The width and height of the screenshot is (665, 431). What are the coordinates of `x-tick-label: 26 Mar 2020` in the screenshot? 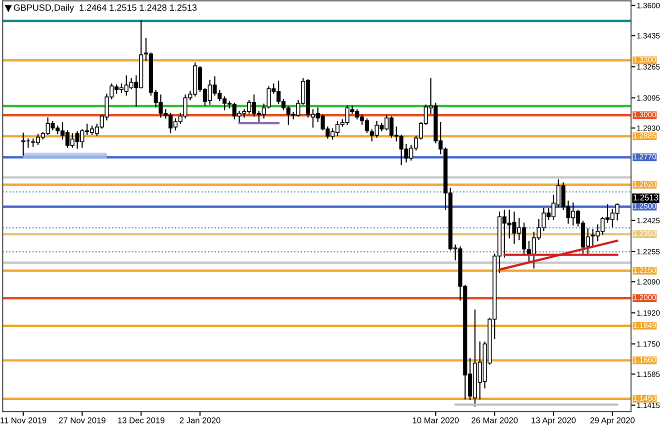 It's located at (495, 420).